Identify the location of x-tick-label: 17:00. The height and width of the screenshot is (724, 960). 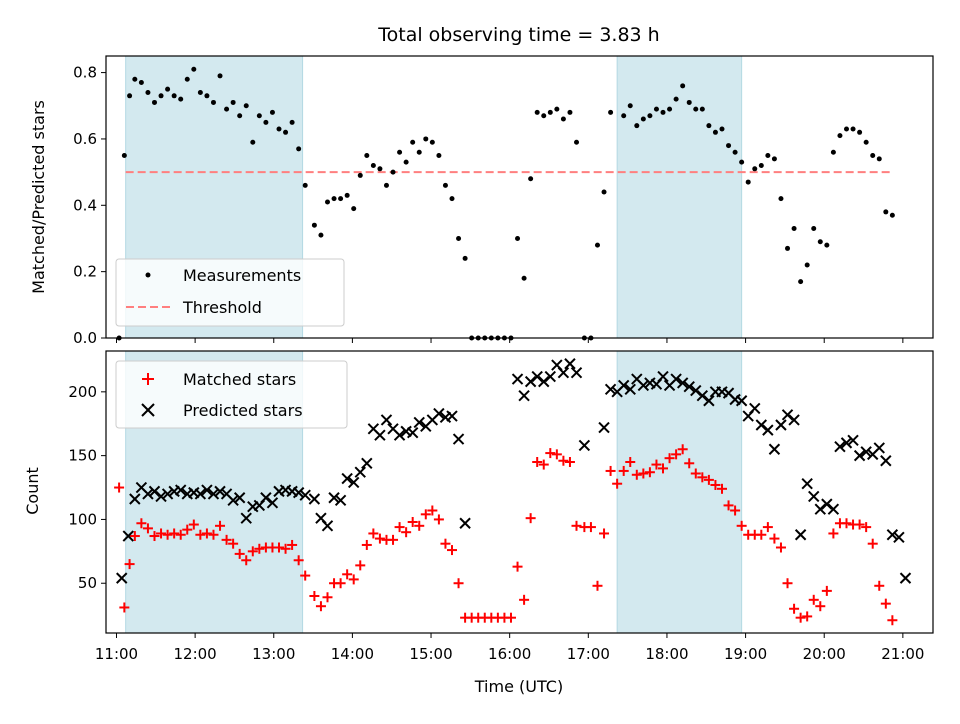
(588, 654).